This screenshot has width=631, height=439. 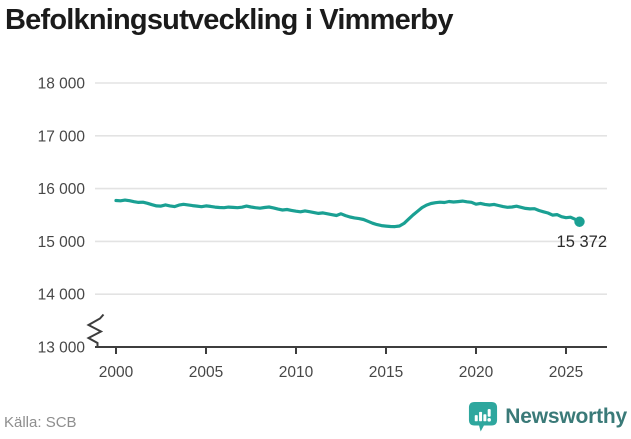 I want to click on y-tick-label: 17 000, so click(x=62, y=136).